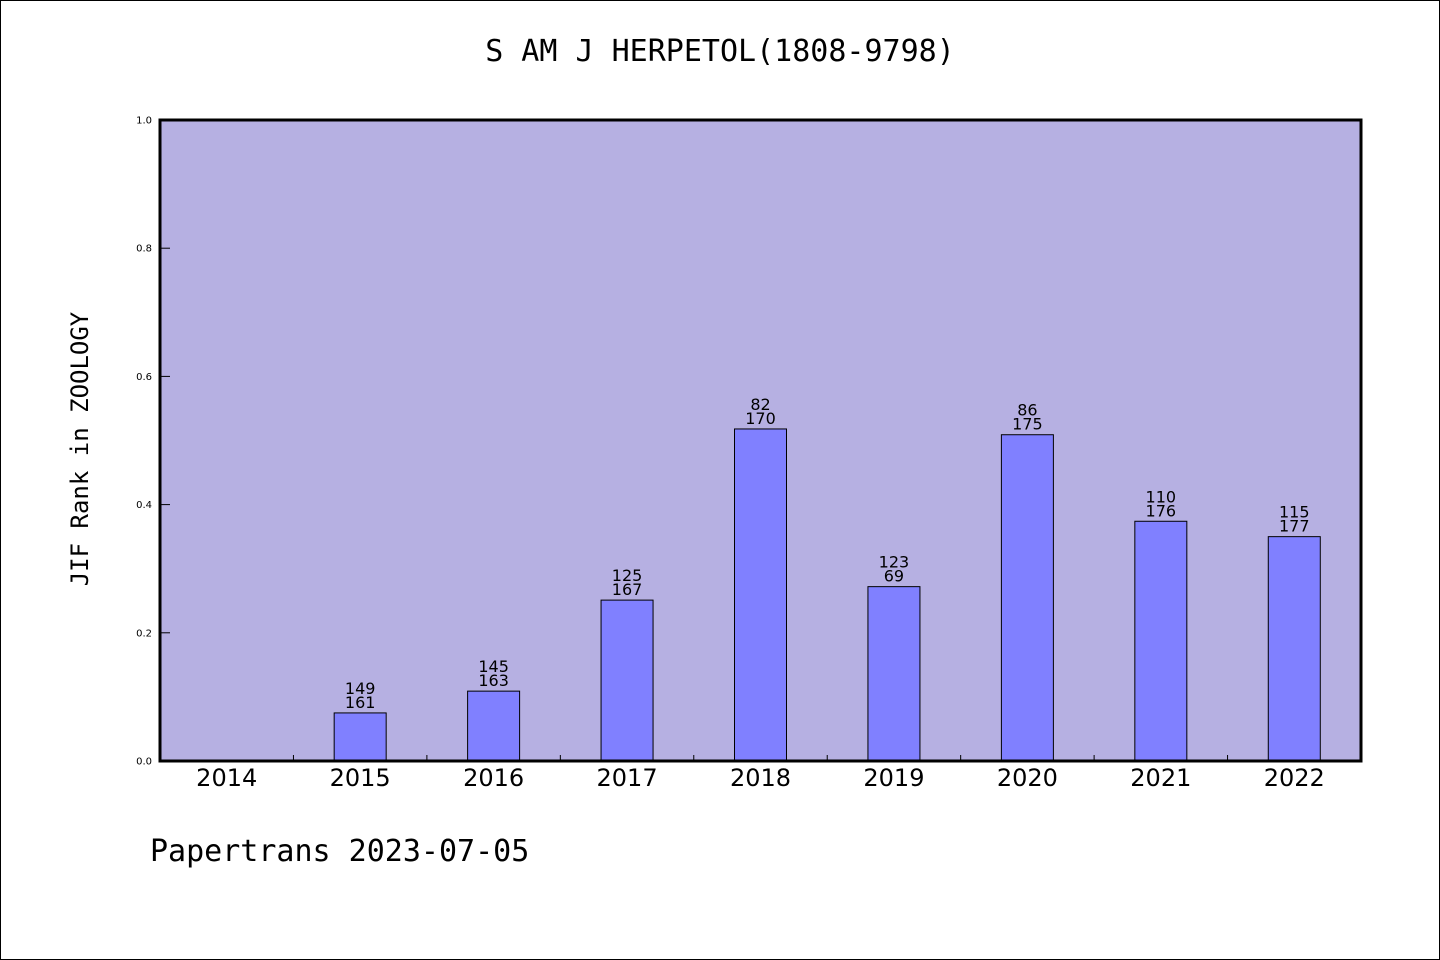 The image size is (1440, 960). What do you see at coordinates (760, 418) in the screenshot?
I see `bar-label-bottom-2018: 170` at bounding box center [760, 418].